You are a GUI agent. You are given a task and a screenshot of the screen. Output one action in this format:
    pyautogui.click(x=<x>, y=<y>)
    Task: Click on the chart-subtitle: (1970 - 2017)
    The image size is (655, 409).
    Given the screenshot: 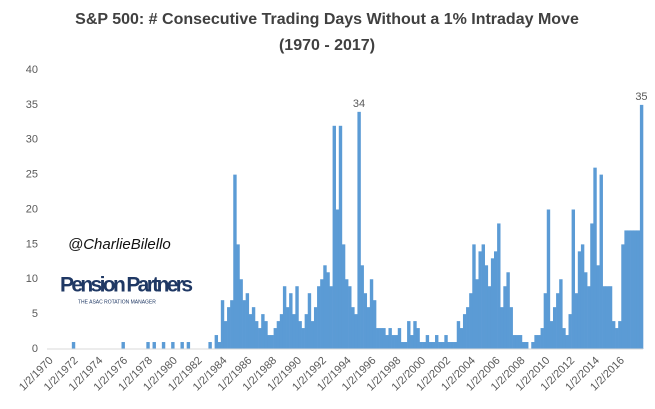 What is the action you would take?
    pyautogui.click(x=327, y=45)
    